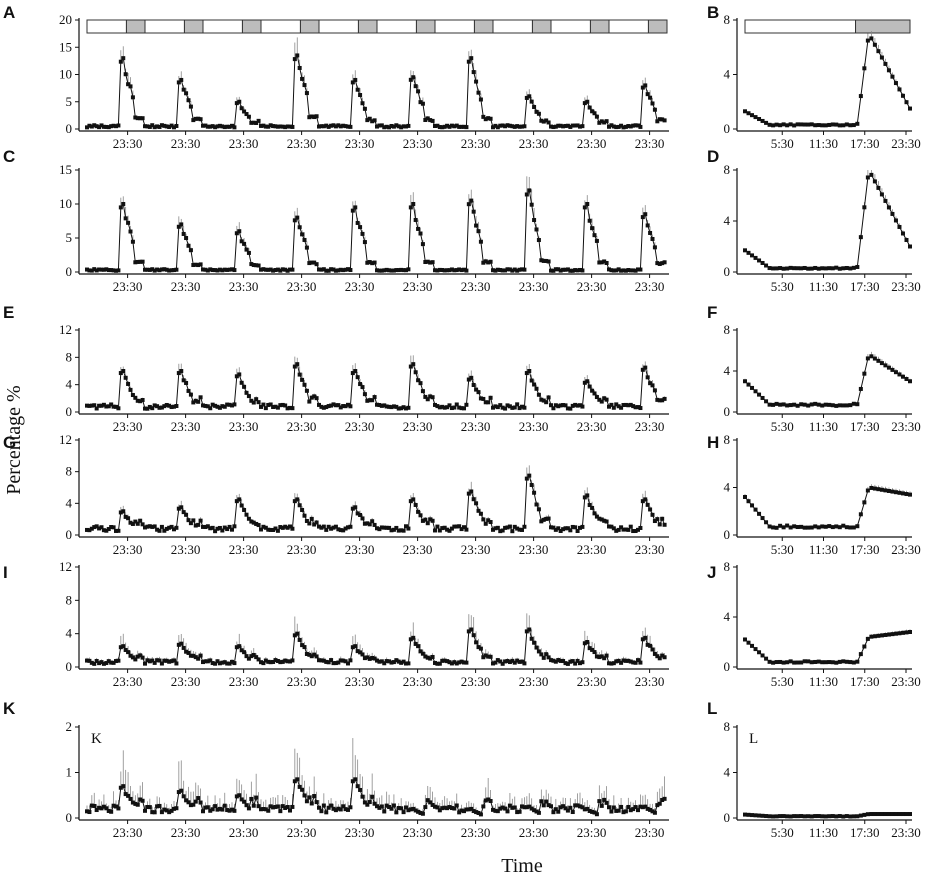  I want to click on y-tick-label-B: 8, so click(727, 19).